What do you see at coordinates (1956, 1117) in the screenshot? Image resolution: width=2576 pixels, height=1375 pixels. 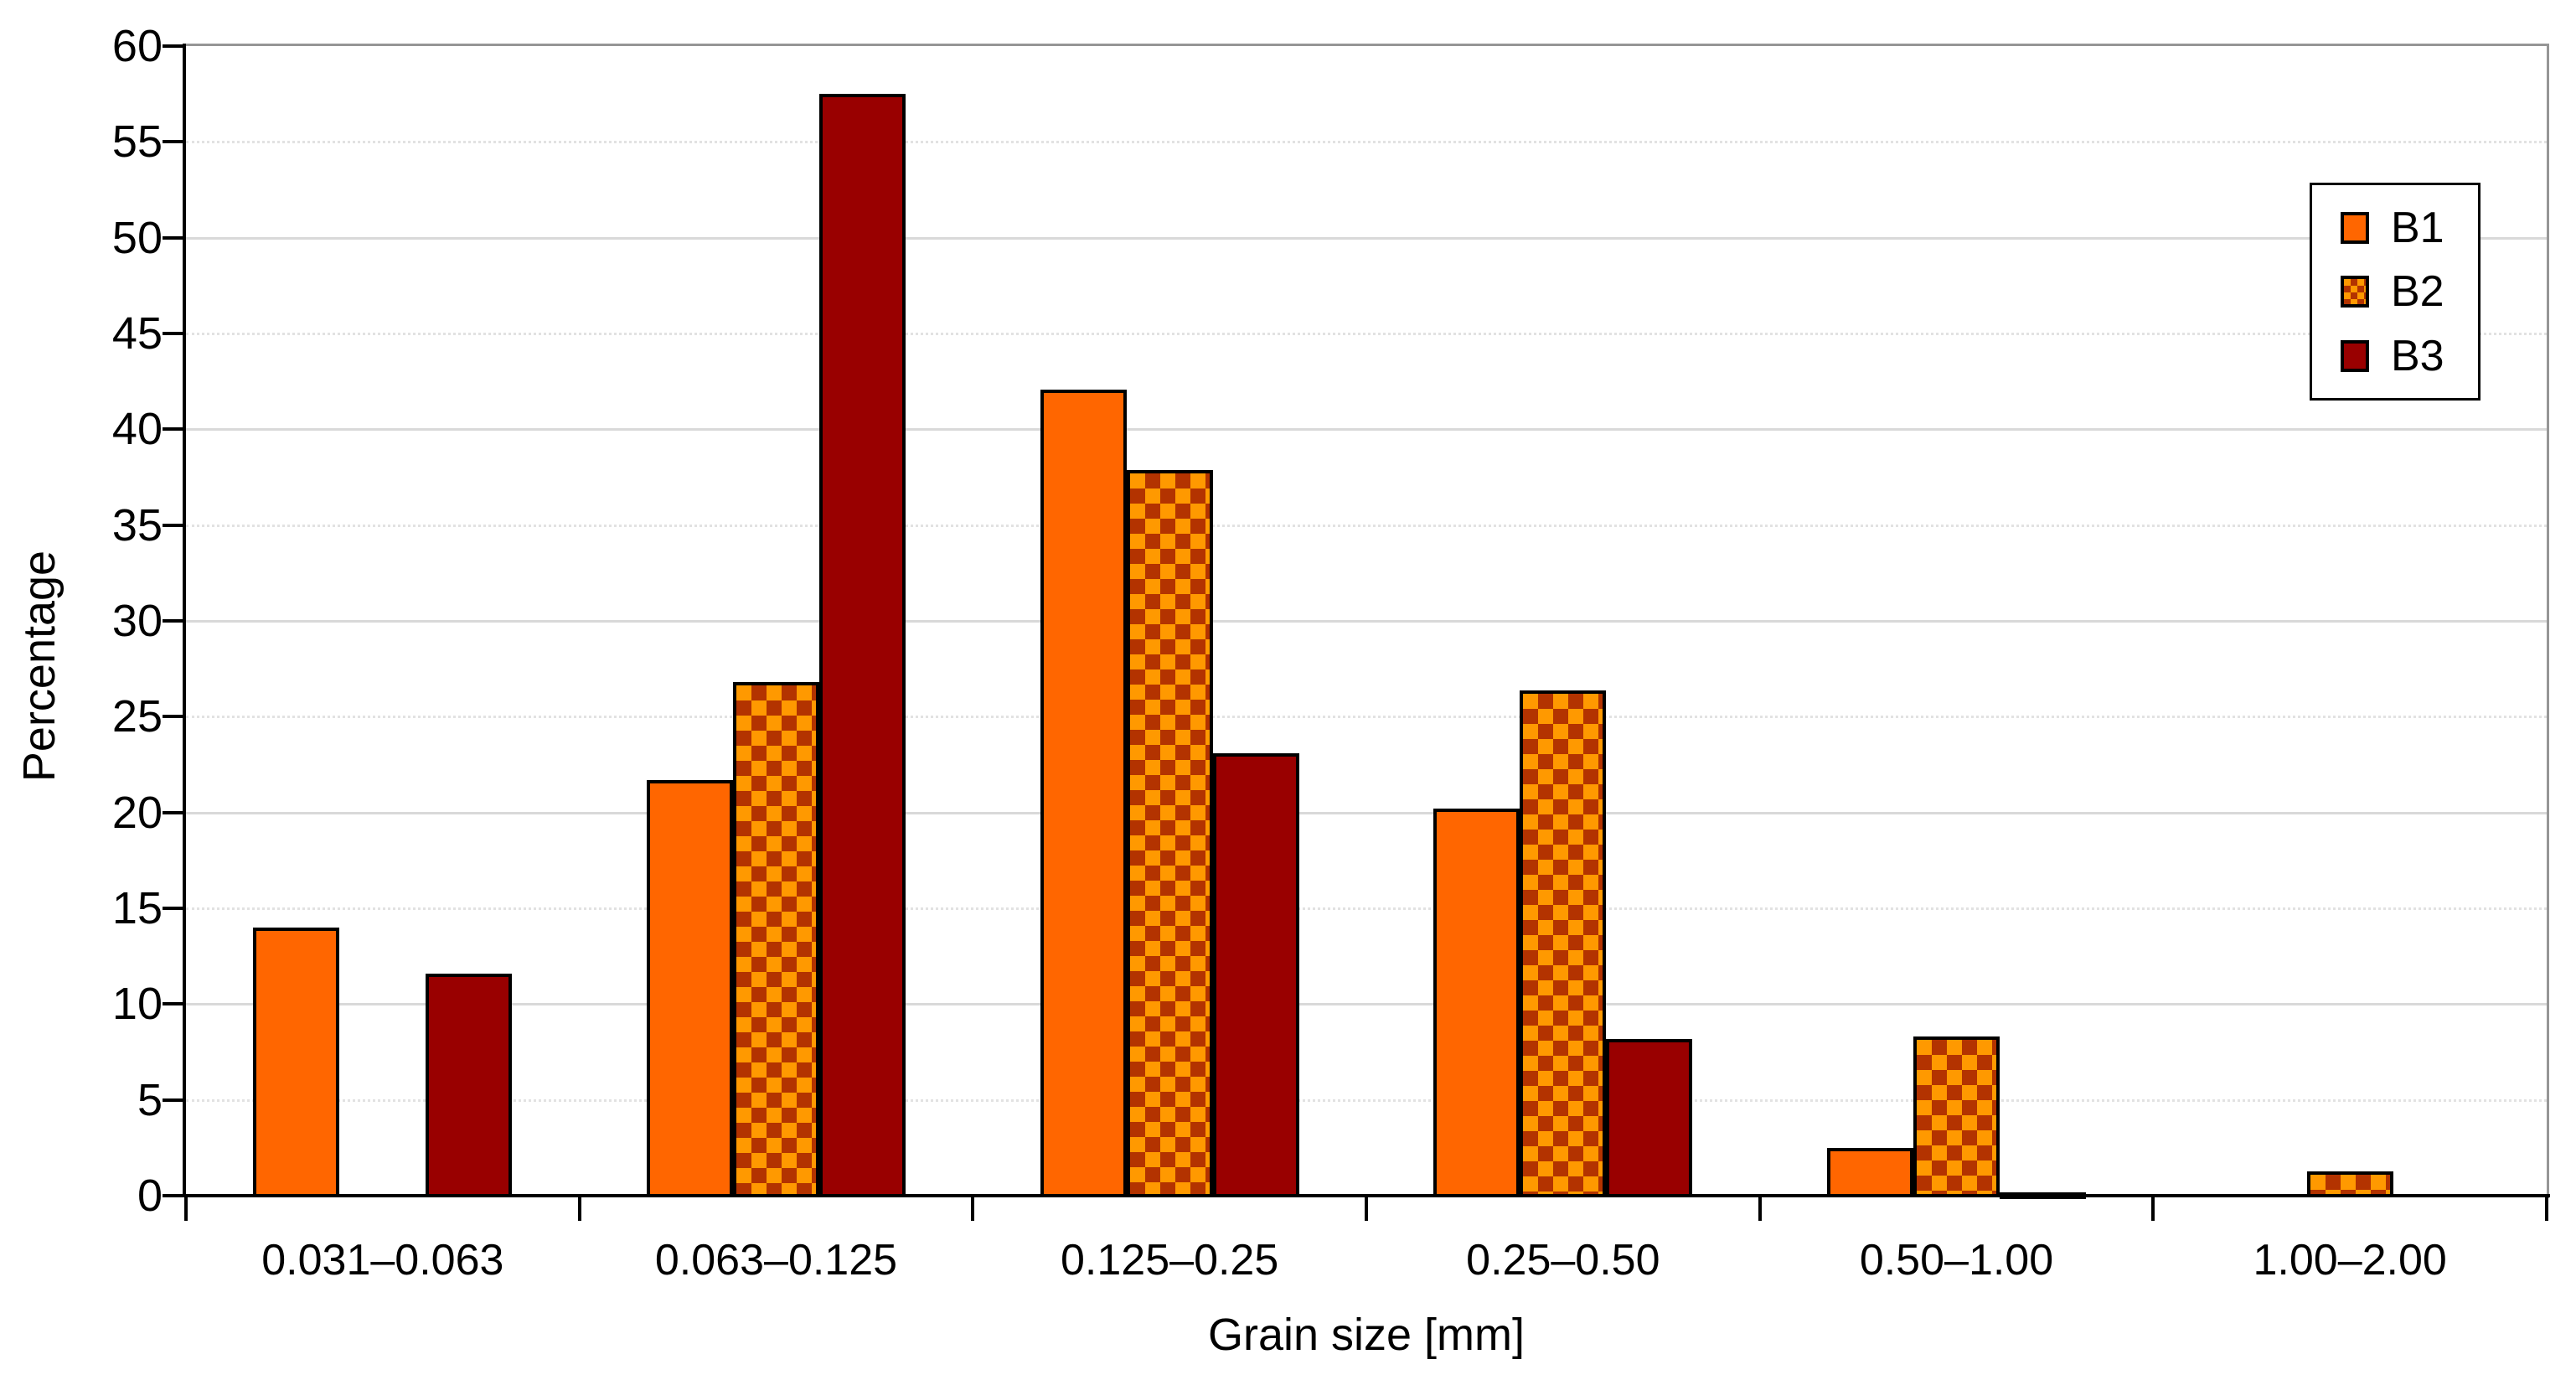 I see `bar-b2-cat5` at bounding box center [1956, 1117].